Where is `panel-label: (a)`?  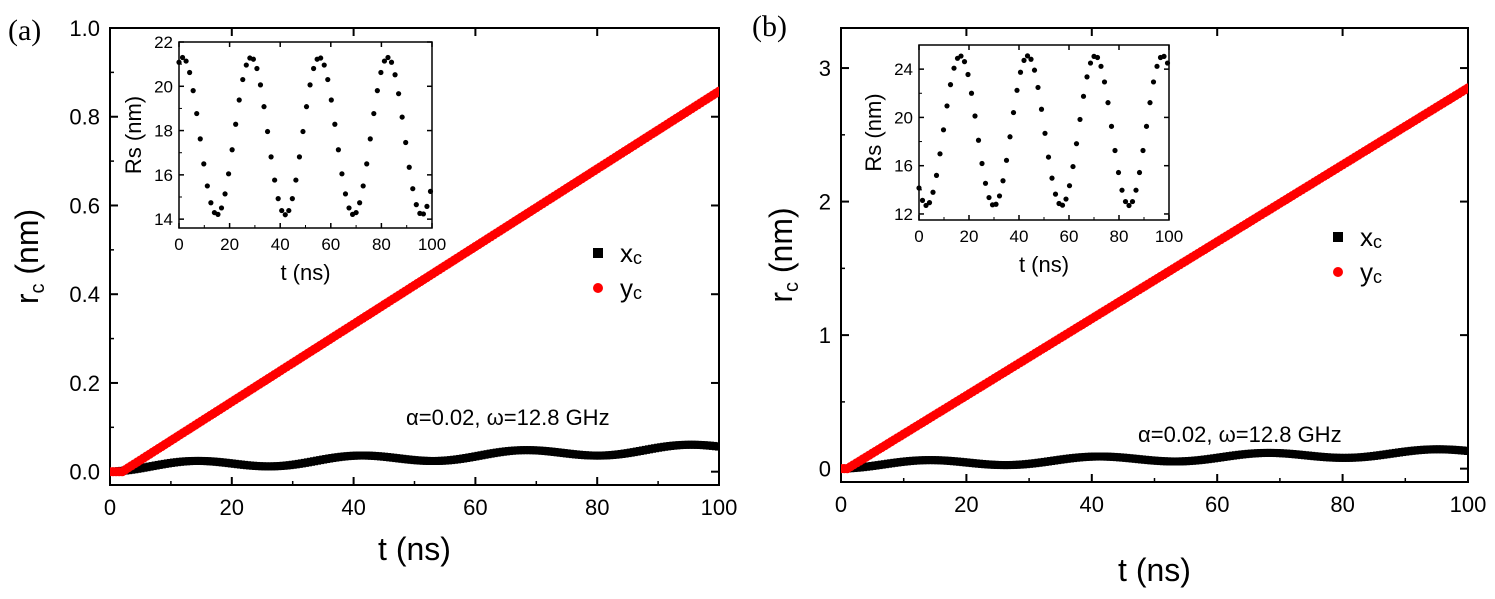
panel-label: (a) is located at coordinates (24, 30).